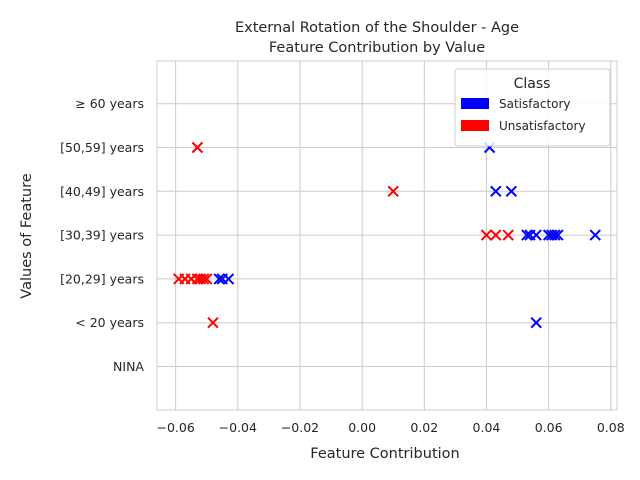  Describe the element at coordinates (175, 427) in the screenshot. I see `x-tick-label: −0.06` at that location.